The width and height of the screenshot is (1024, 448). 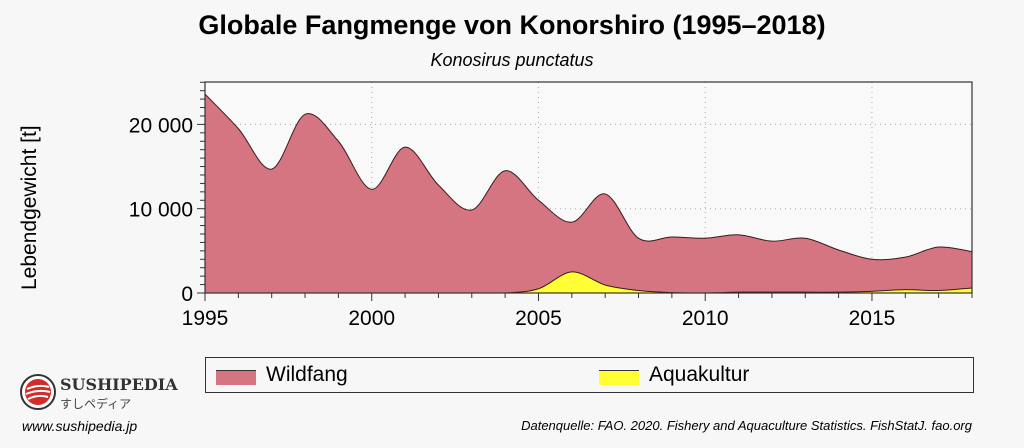 I want to click on brand-name: SUSHIPEDIA, so click(x=119, y=384).